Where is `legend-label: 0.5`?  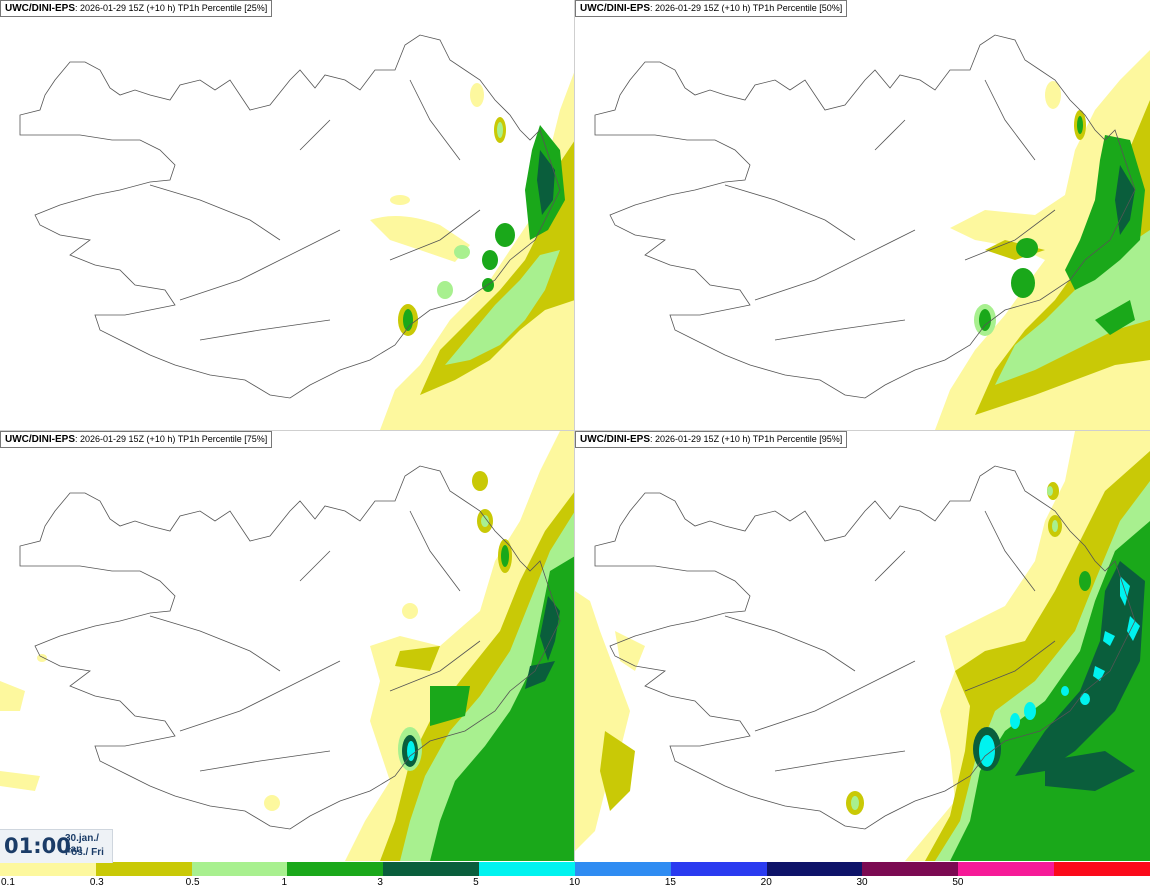
legend-label: 0.5 is located at coordinates (192, 882).